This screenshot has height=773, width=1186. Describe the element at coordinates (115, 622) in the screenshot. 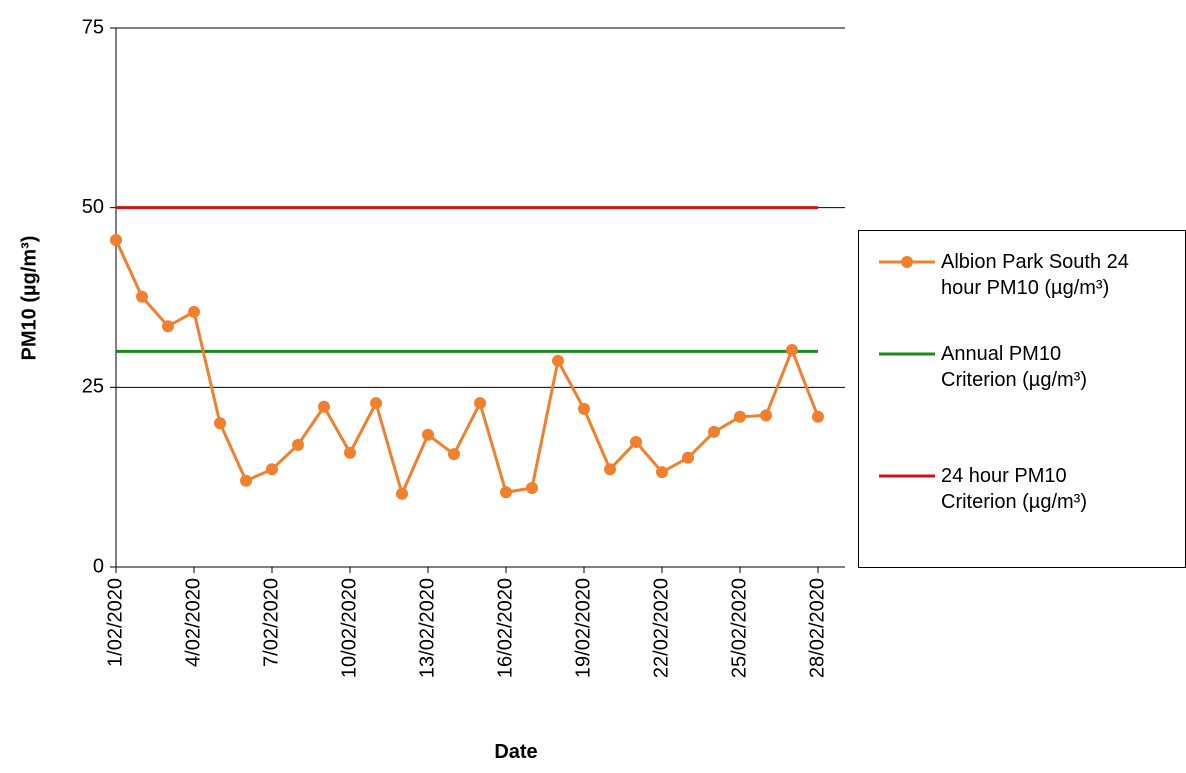

I see `x-tick-label: 1/02/2020` at that location.